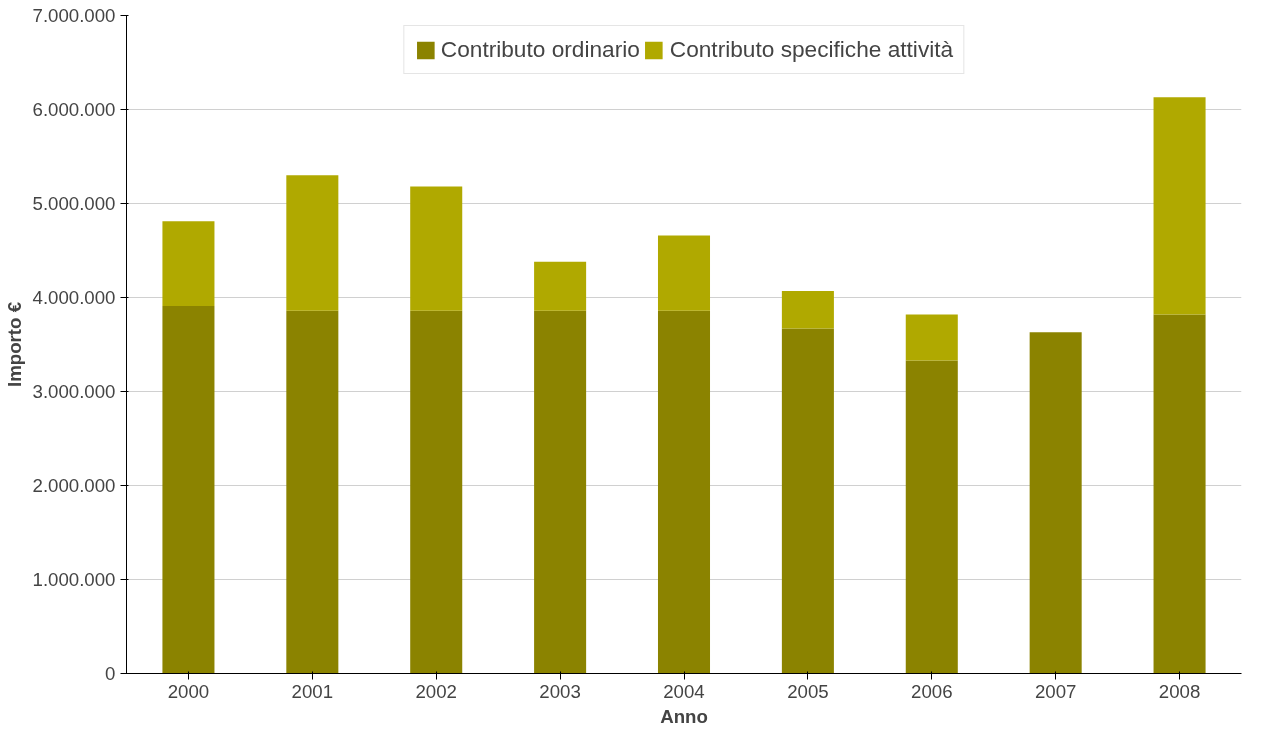  What do you see at coordinates (808, 691) in the screenshot?
I see `x-tick-label: 2005` at bounding box center [808, 691].